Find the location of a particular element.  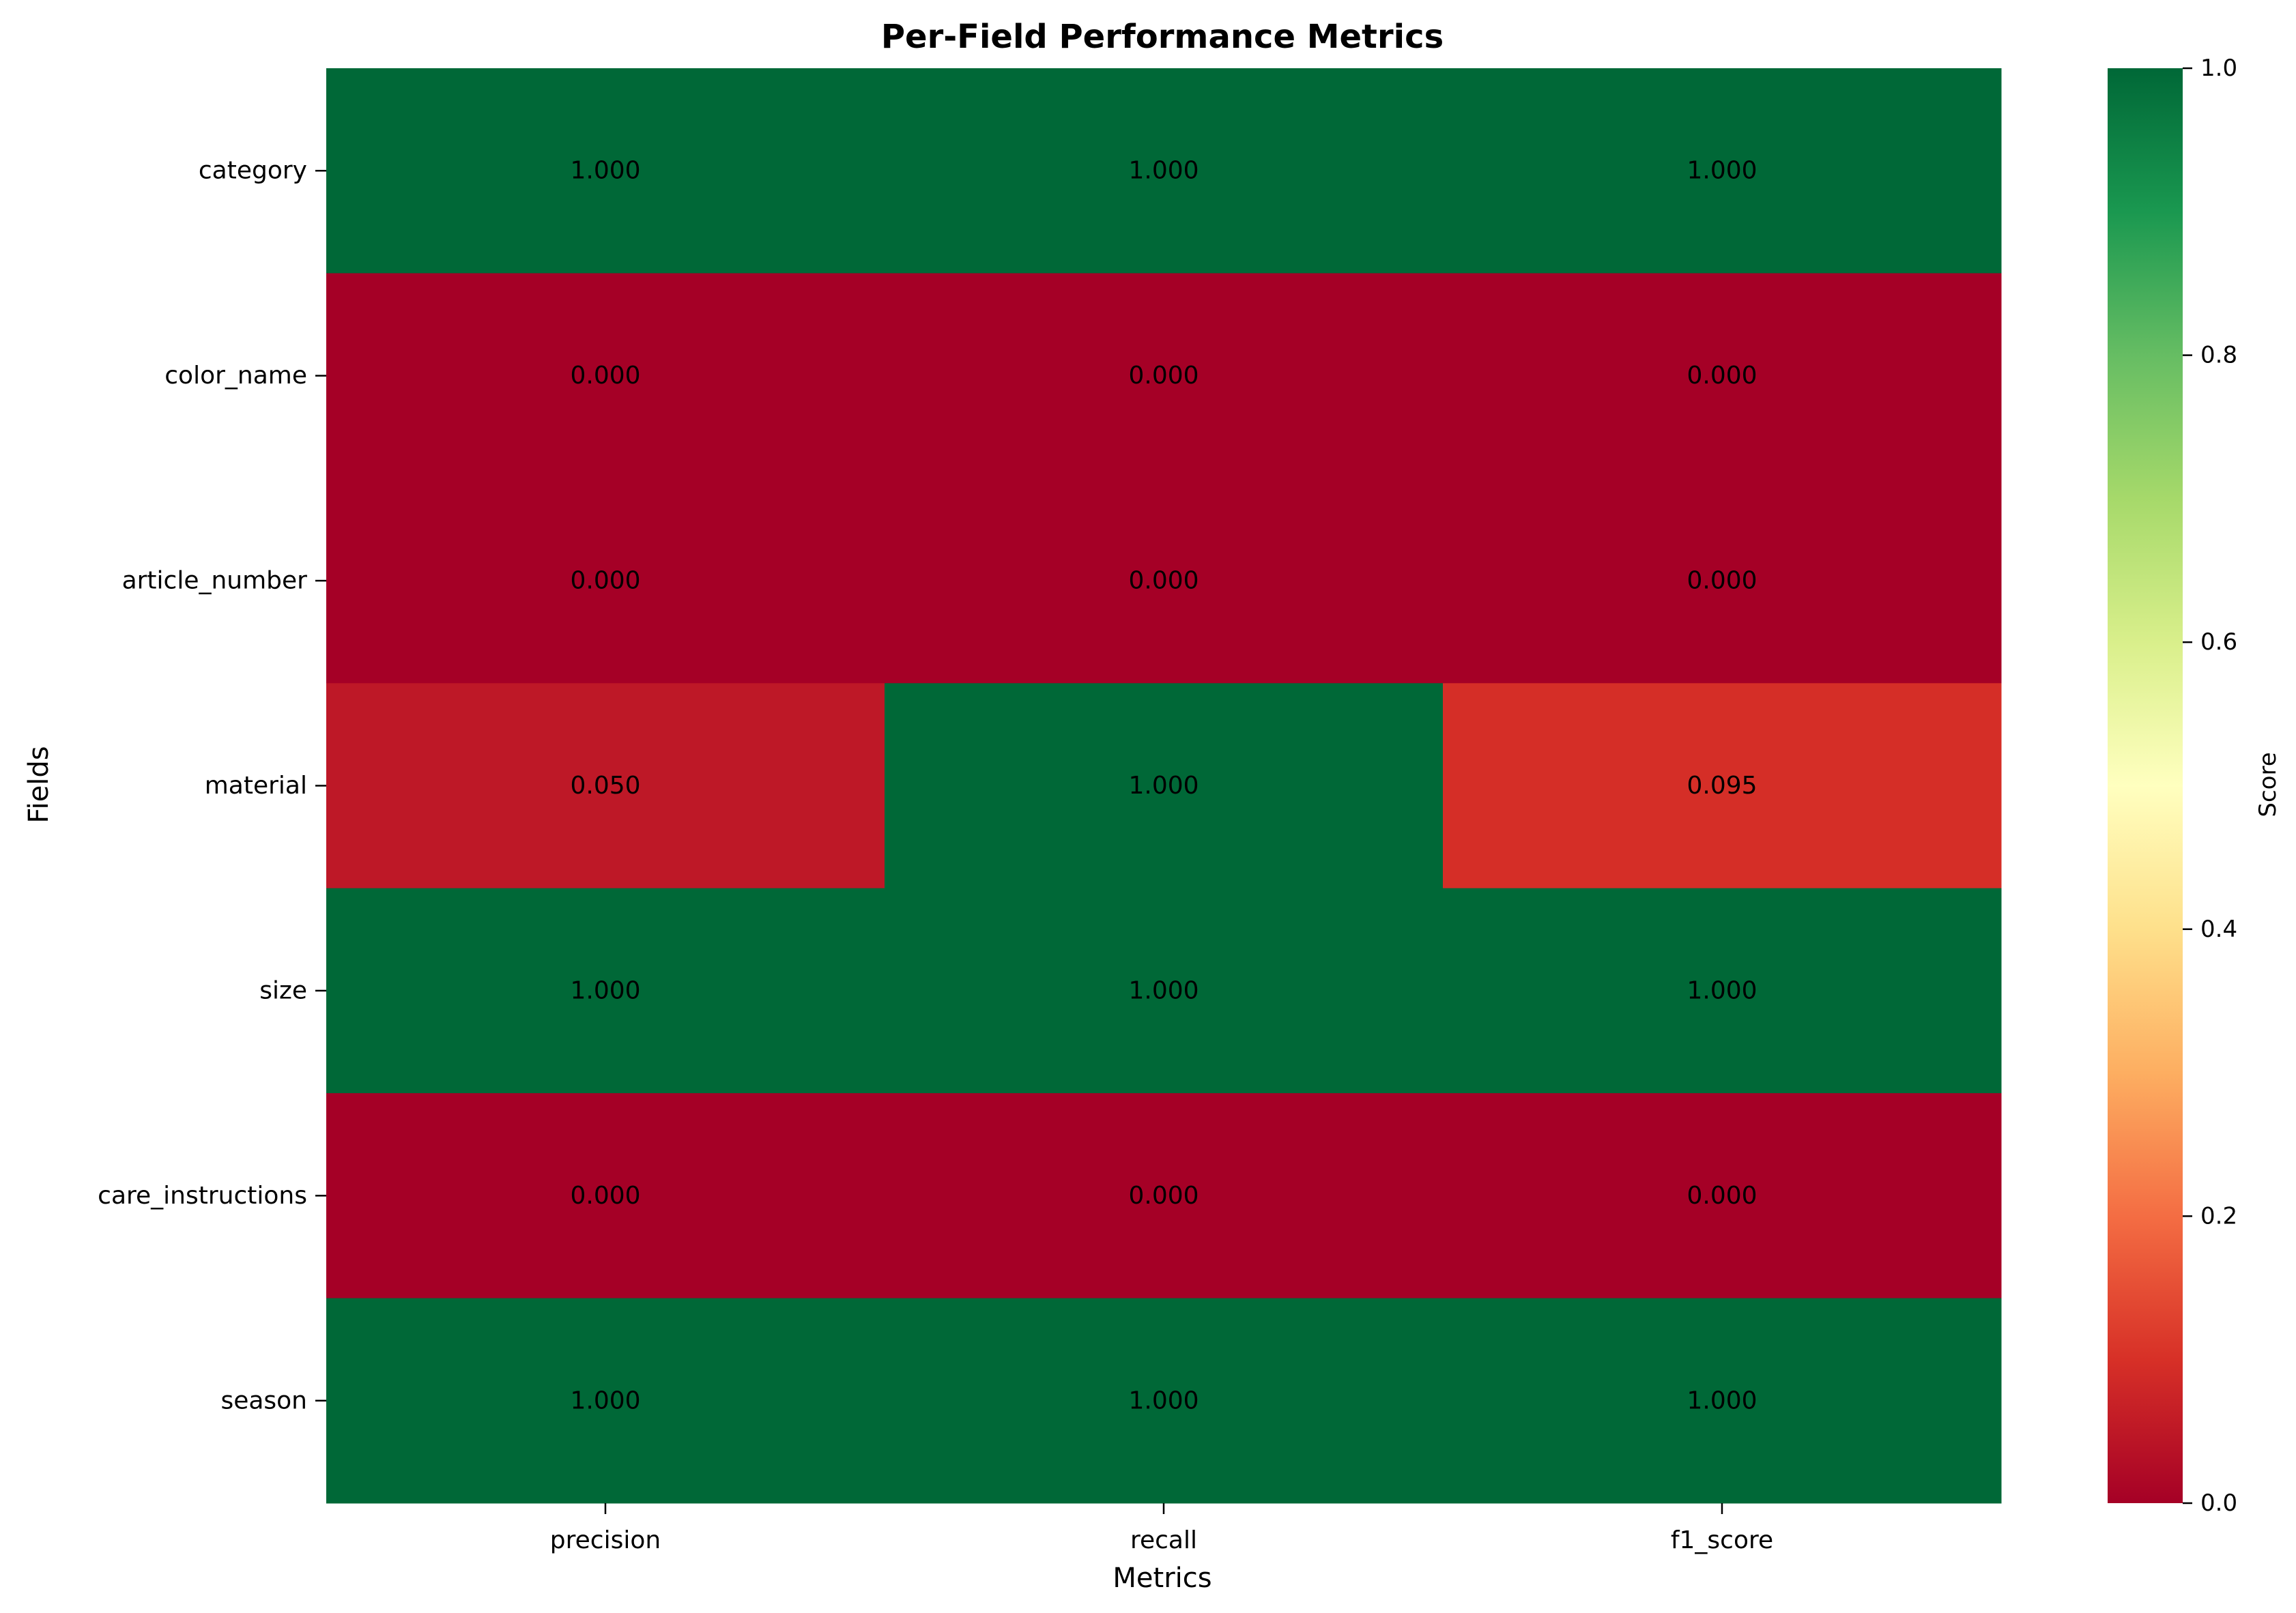

colorbar: 0.0 0.2 0.4 0.6 0.8 1.0 is located at coordinates (2172, 786).